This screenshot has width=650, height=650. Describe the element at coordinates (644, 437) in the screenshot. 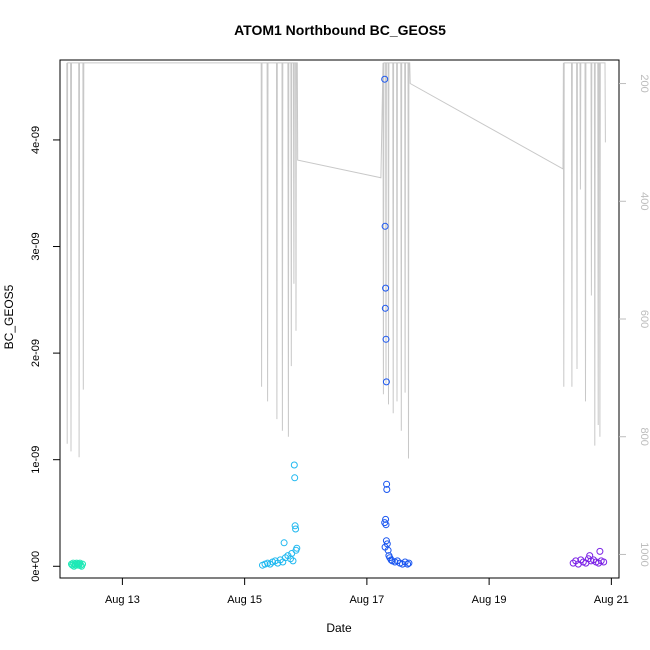

I see `y2-tick-label: 800` at that location.